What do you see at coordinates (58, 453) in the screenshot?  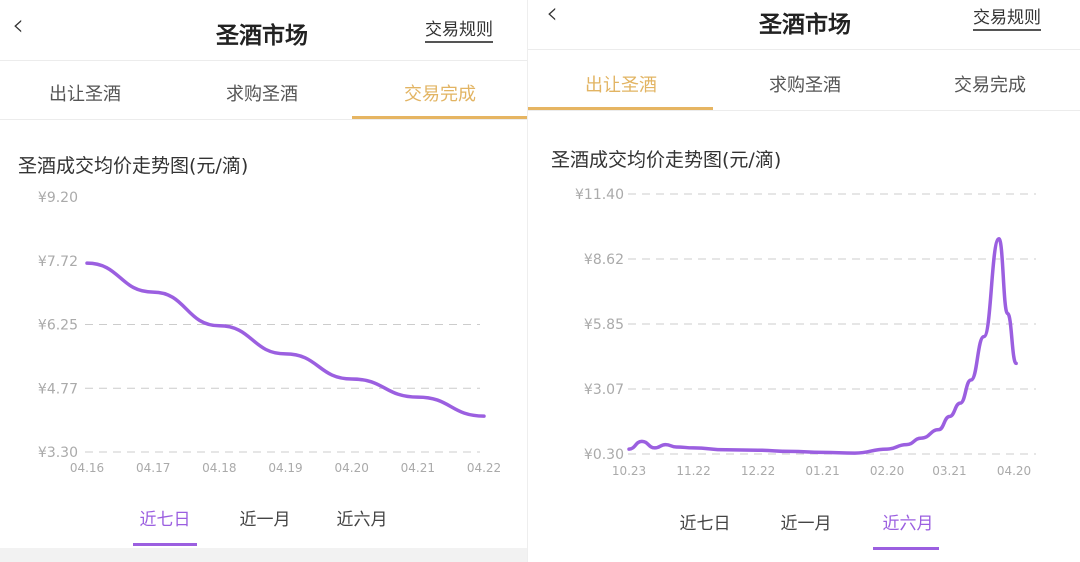 I see `y-tick-label: ¥3.30` at bounding box center [58, 453].